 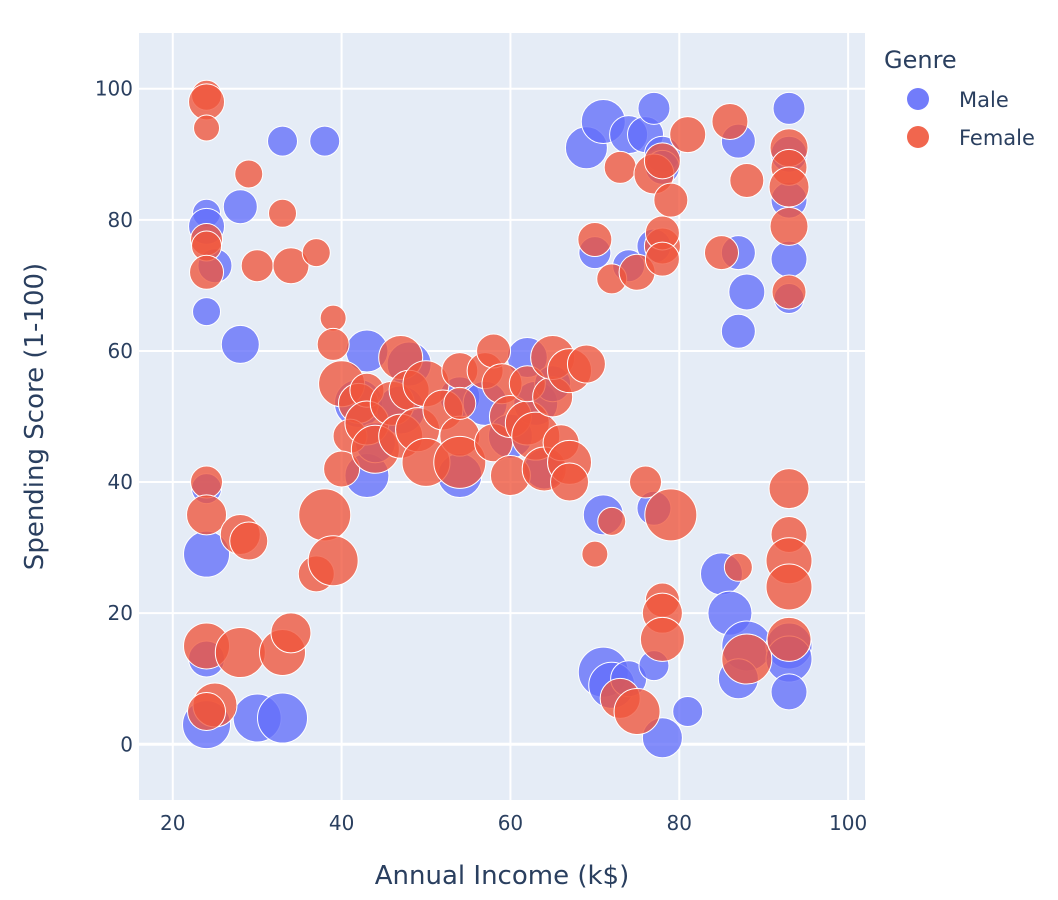 What do you see at coordinates (120, 351) in the screenshot?
I see `y-tick-label: 60` at bounding box center [120, 351].